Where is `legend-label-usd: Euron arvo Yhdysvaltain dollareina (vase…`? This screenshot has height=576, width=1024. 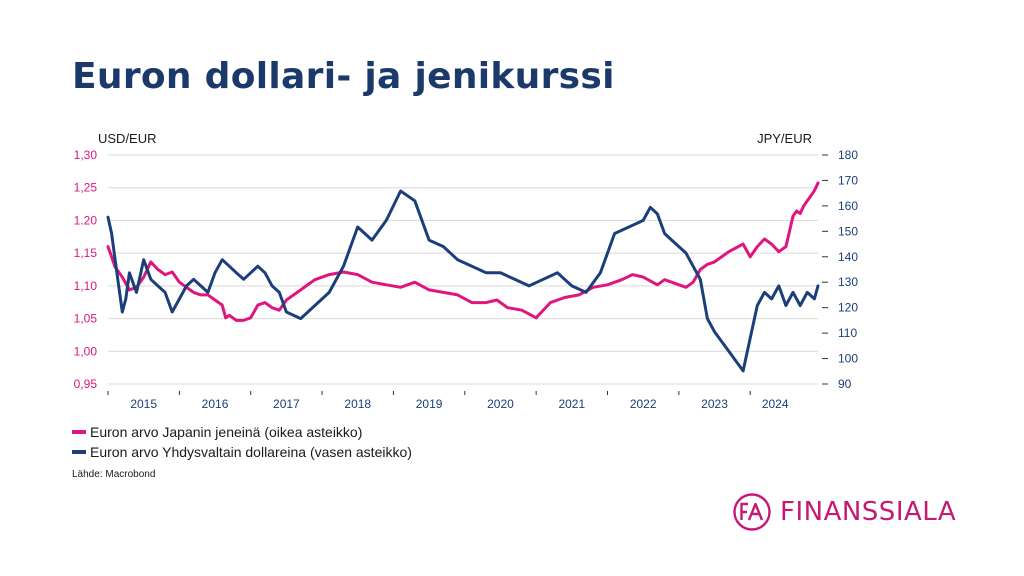 legend-label-usd: Euron arvo Yhdysvaltain dollareina (vase… is located at coordinates (251, 452).